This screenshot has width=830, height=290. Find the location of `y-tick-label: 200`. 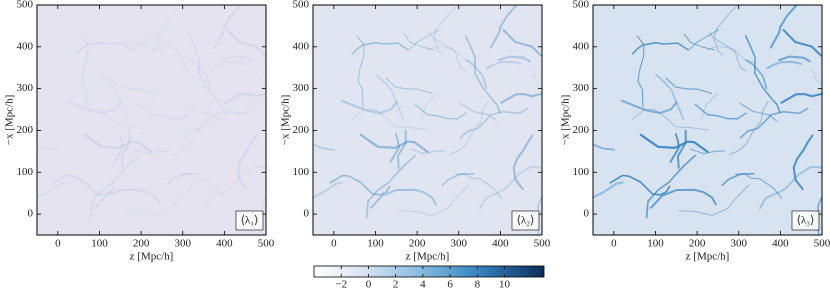

y-tick-label: 200 is located at coordinates (581, 130).